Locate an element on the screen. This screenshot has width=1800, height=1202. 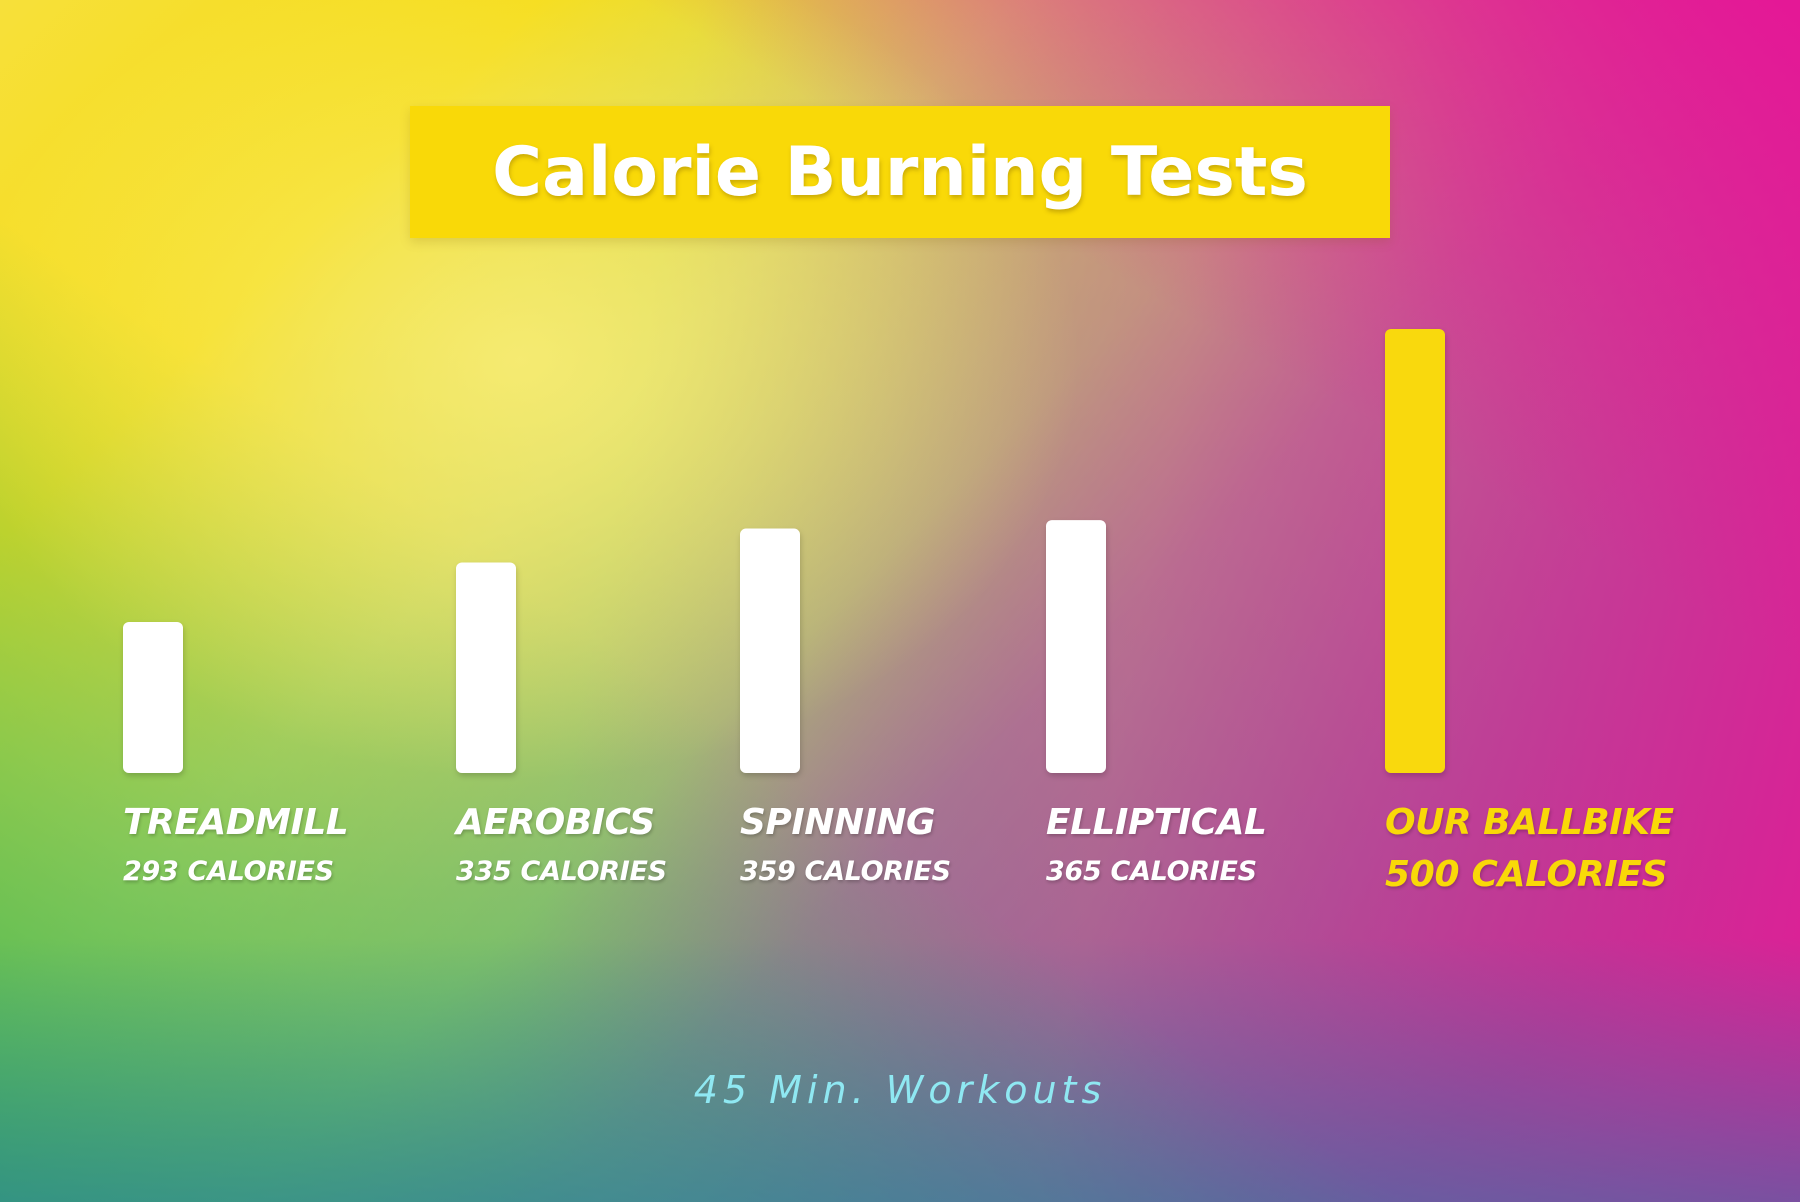
bar-spinning is located at coordinates (770, 650).